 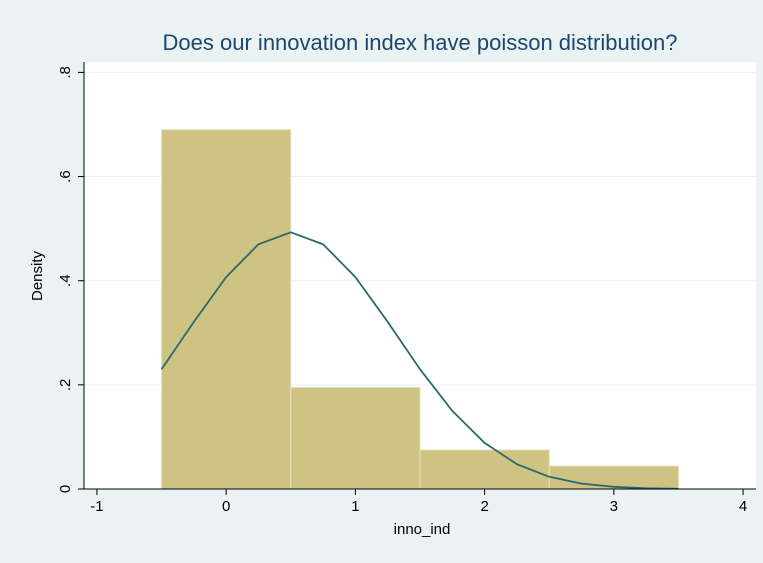 What do you see at coordinates (65, 280) in the screenshot?
I see `y-tick-label: .4` at bounding box center [65, 280].